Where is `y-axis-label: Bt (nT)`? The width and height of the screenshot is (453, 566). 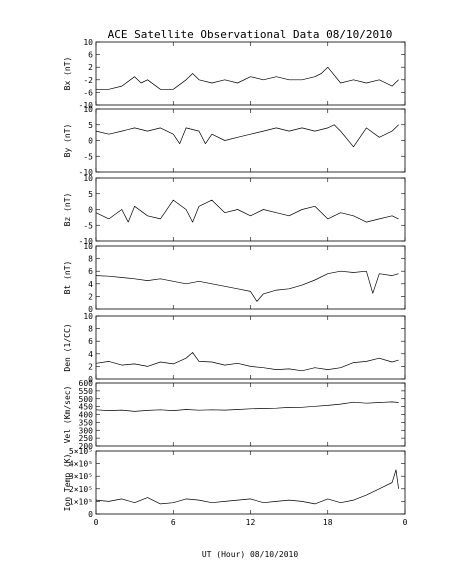
y-axis-label: Bt (nT) is located at coordinates (67, 278).